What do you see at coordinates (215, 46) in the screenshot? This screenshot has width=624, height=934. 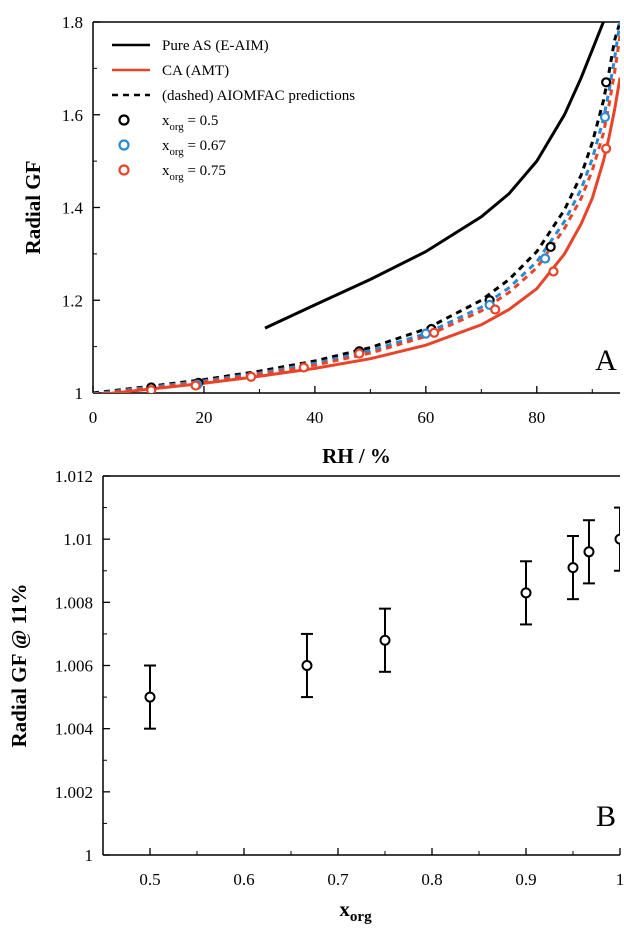 I see `legend-label: Pure AS (E-AIM)` at bounding box center [215, 46].